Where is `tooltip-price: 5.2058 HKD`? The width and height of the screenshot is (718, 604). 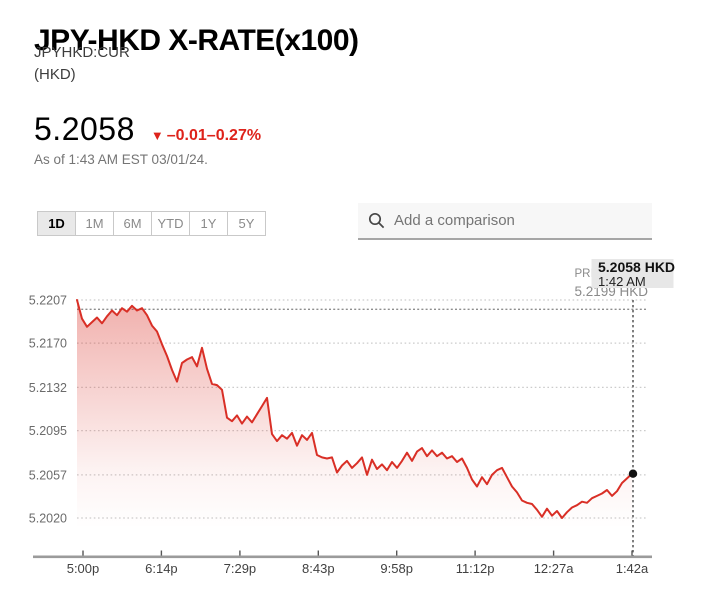
tooltip-price: 5.2058 HKD is located at coordinates (636, 267).